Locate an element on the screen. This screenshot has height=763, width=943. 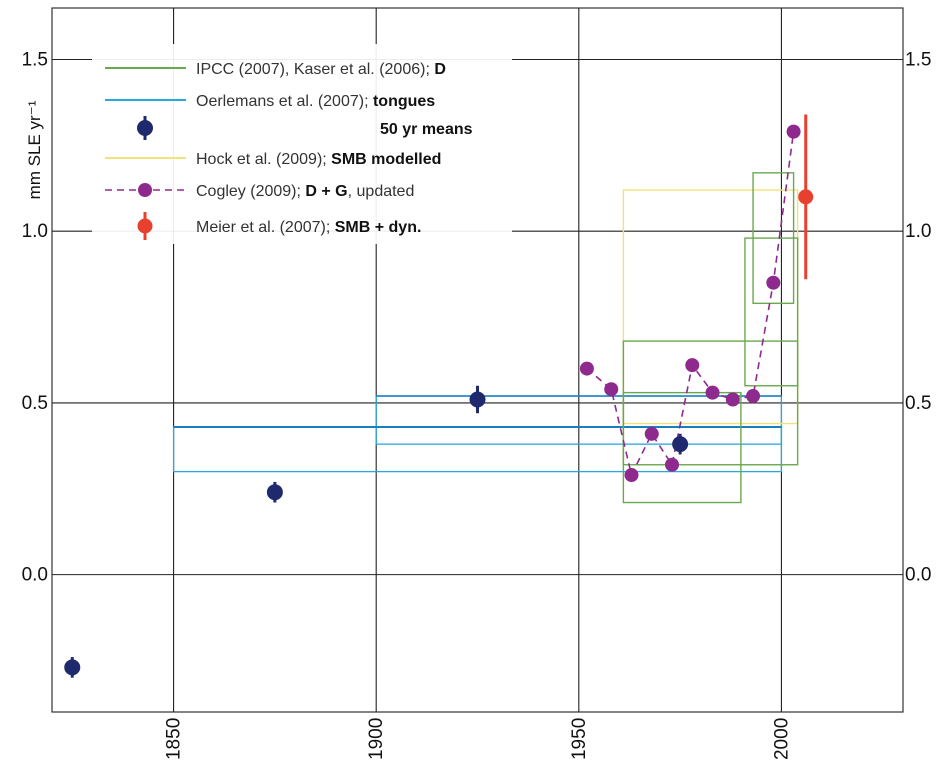
legend-text-ipcc: IPCC (2007), Kaser et al. (2006); is located at coordinates (315, 69).